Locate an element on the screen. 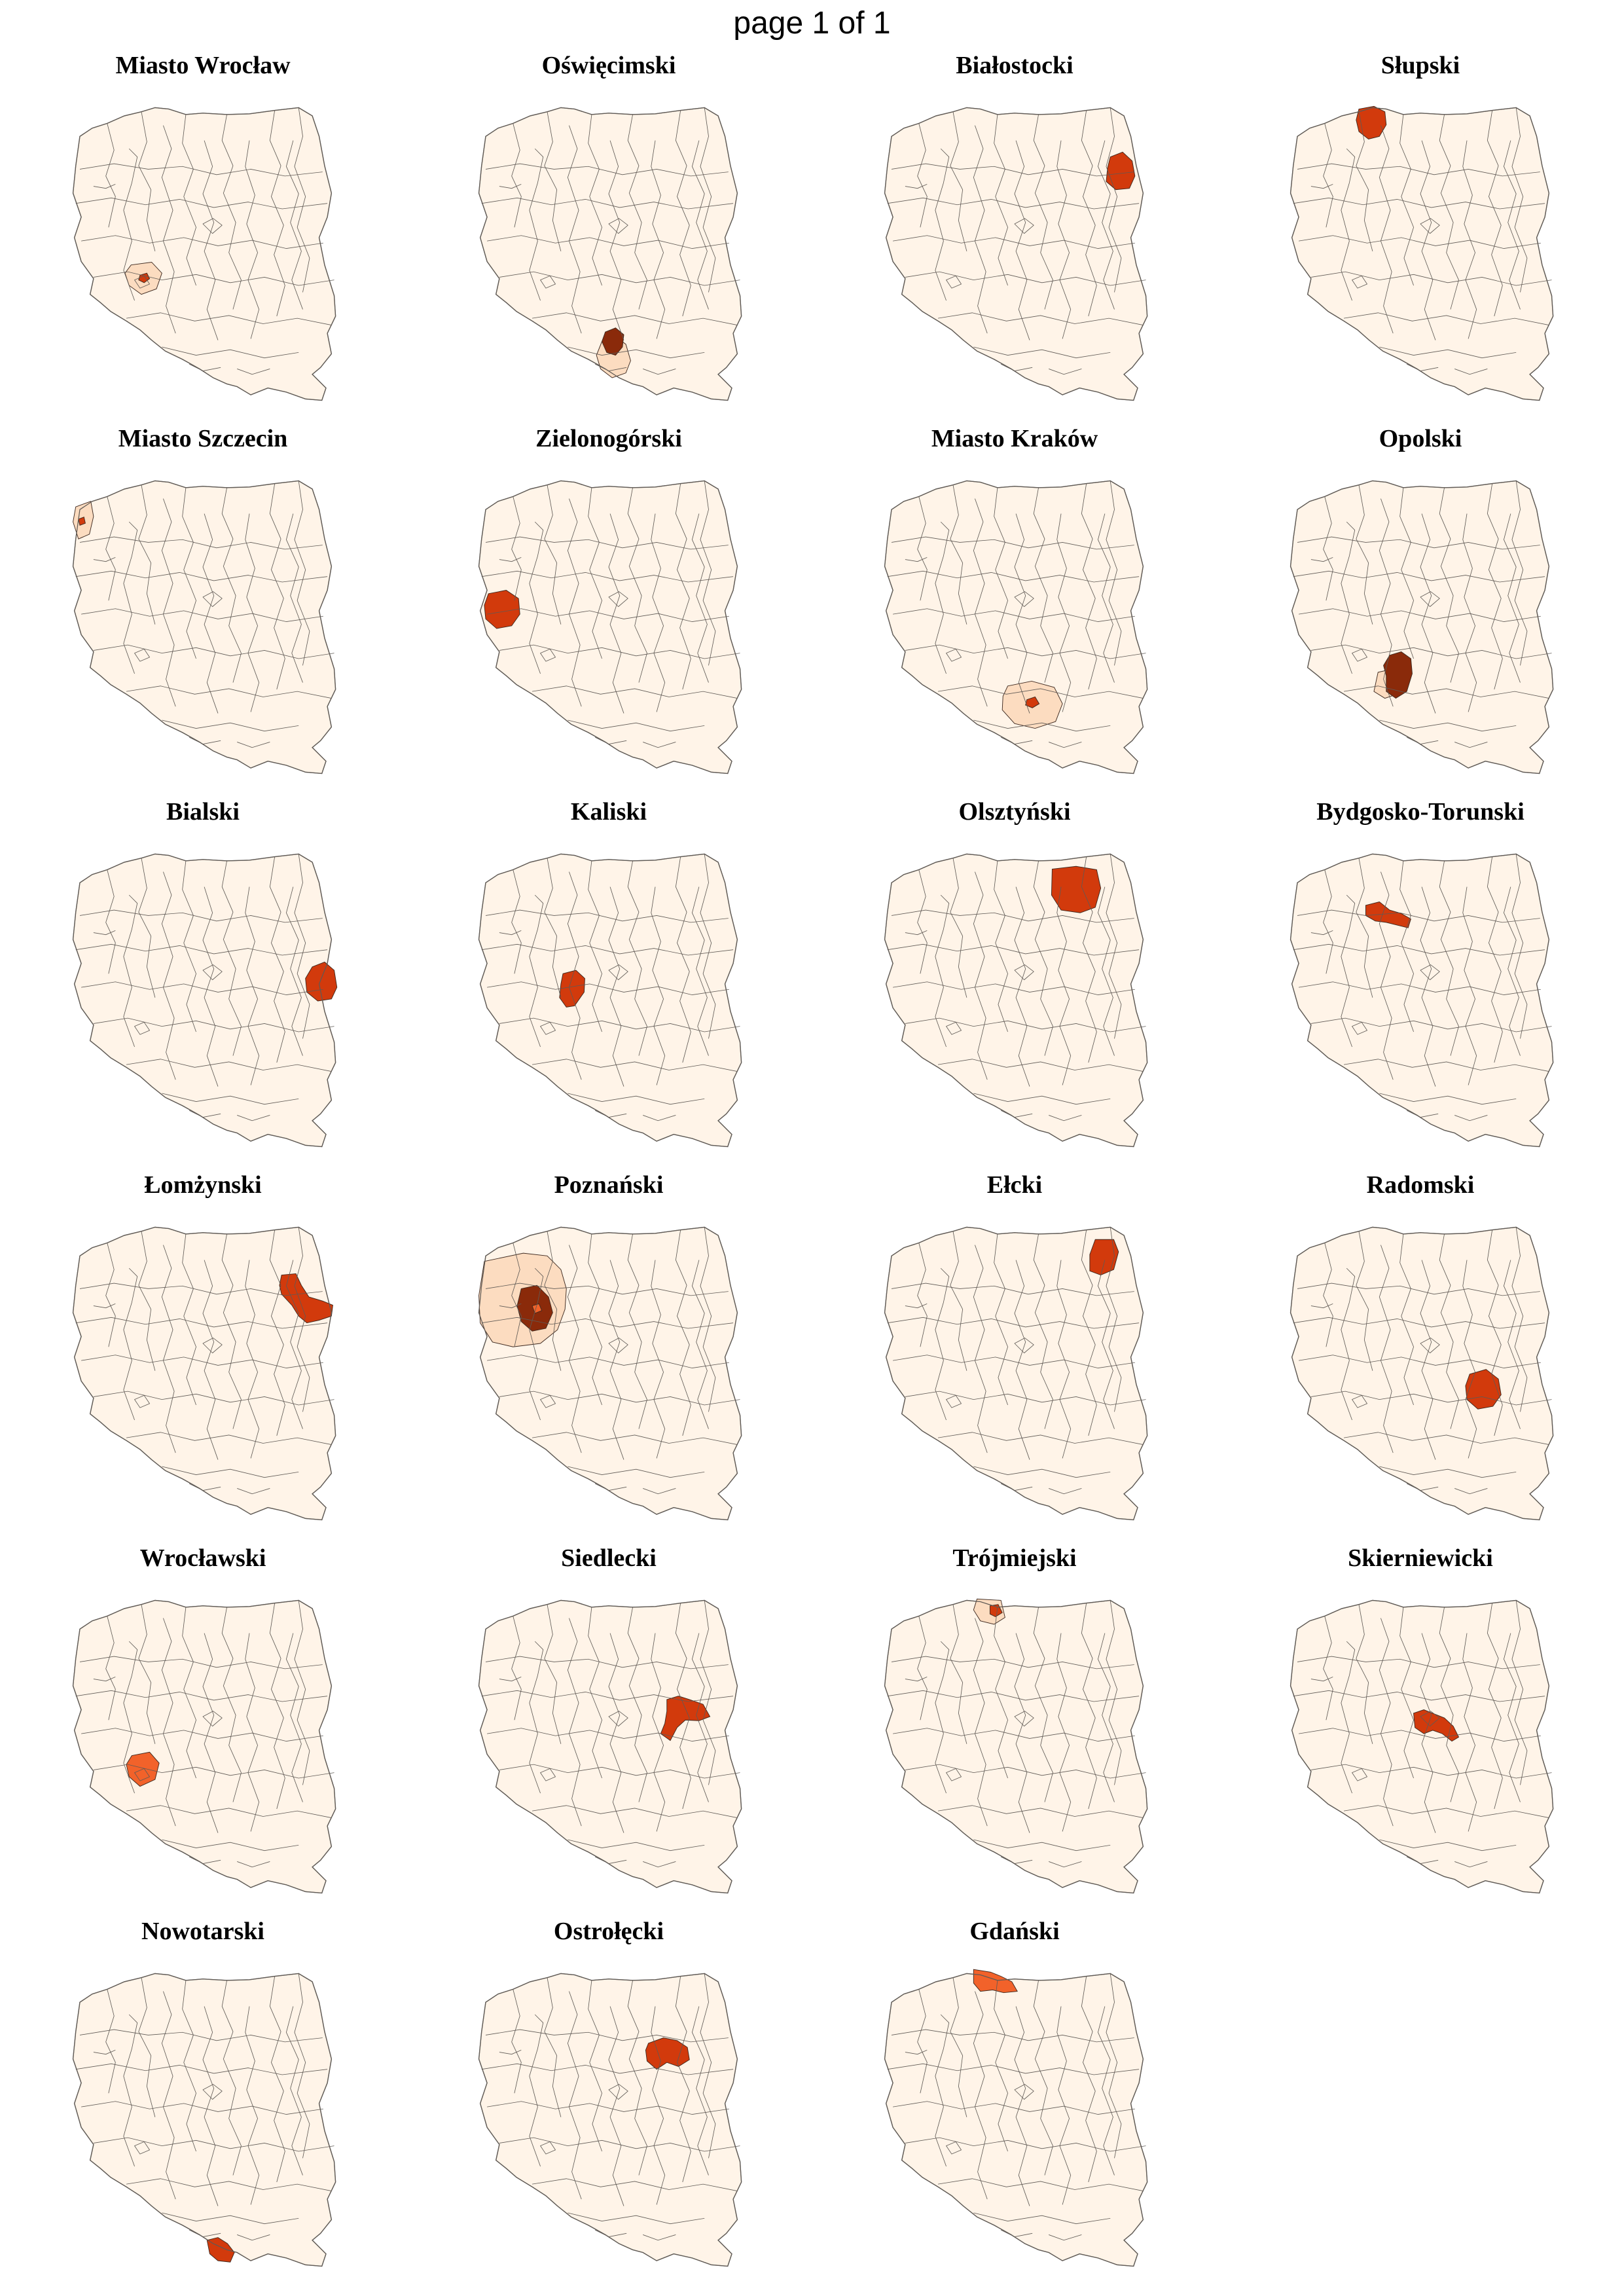 This screenshot has height=2296, width=1624. panel-title: Miasto Wrocław is located at coordinates (203, 65).